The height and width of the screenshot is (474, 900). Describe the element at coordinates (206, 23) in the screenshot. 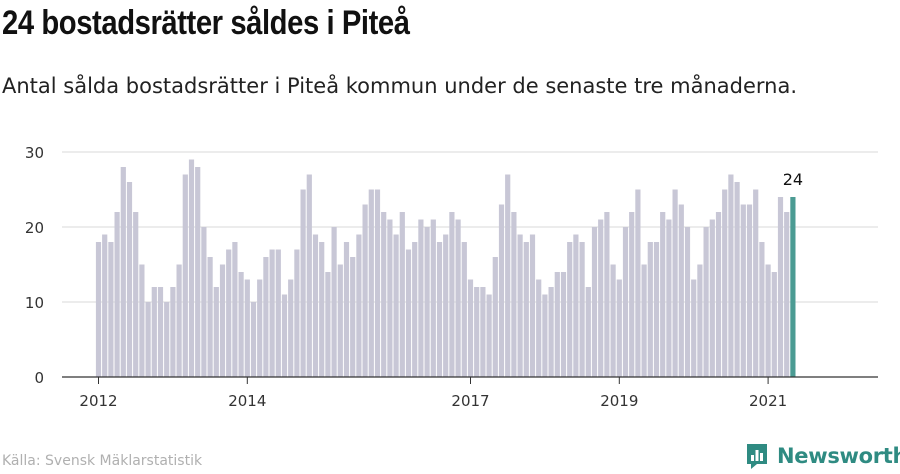

I see `chart-title: 24 bostadsrätter såldes i Piteå` at that location.